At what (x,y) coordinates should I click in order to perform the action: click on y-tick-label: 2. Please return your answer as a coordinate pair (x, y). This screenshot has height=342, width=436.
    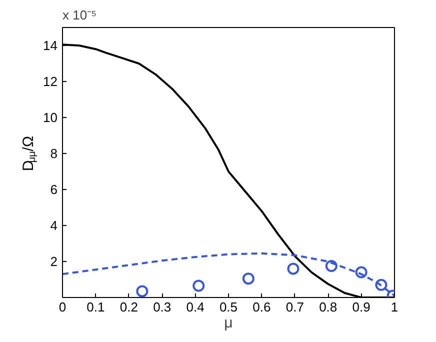
    Looking at the image, I should click on (54, 261).